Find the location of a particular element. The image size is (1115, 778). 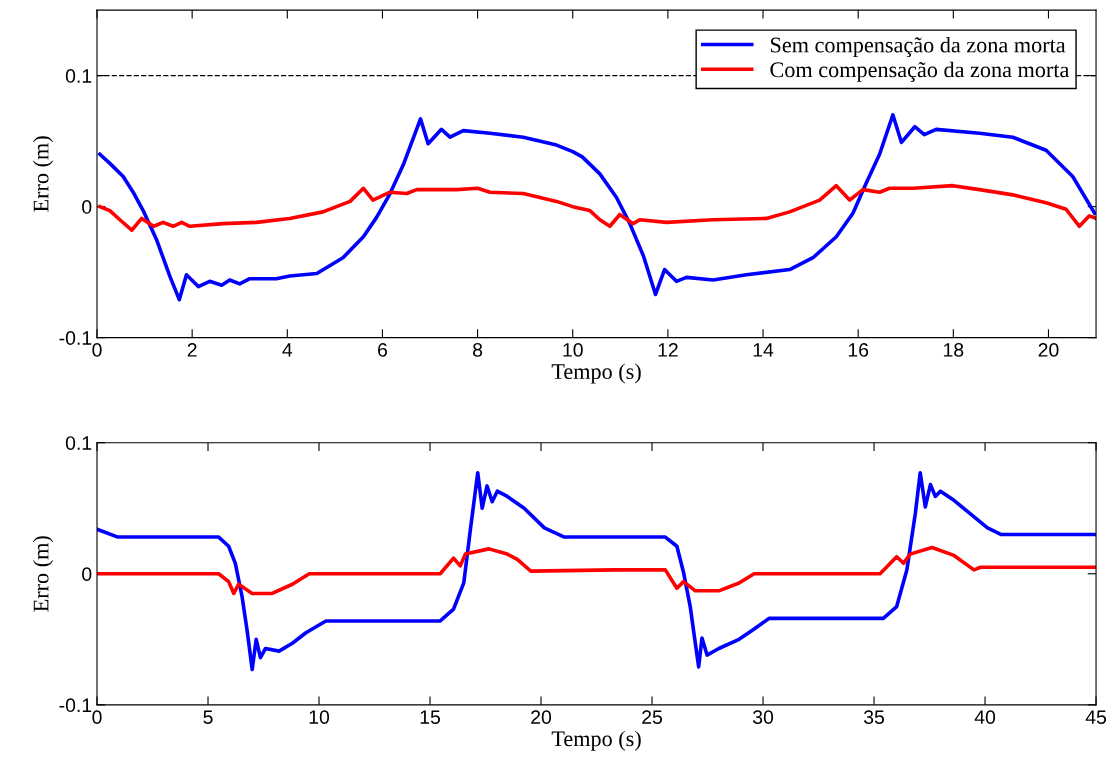

x-tick-label: 35 is located at coordinates (874, 717).